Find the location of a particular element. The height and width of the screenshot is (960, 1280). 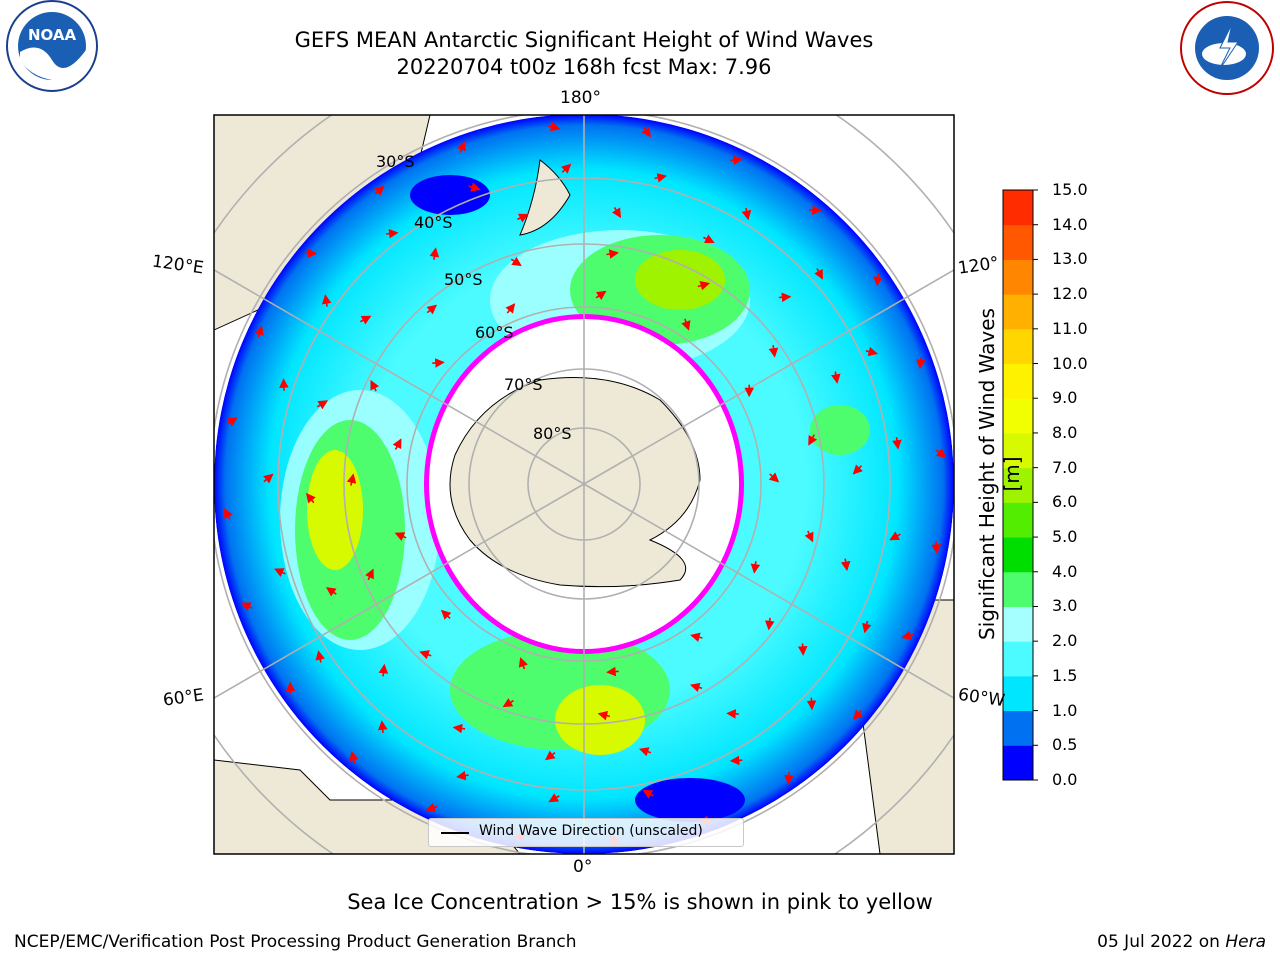

noaa-logo: NOAA is located at coordinates (52, 46).